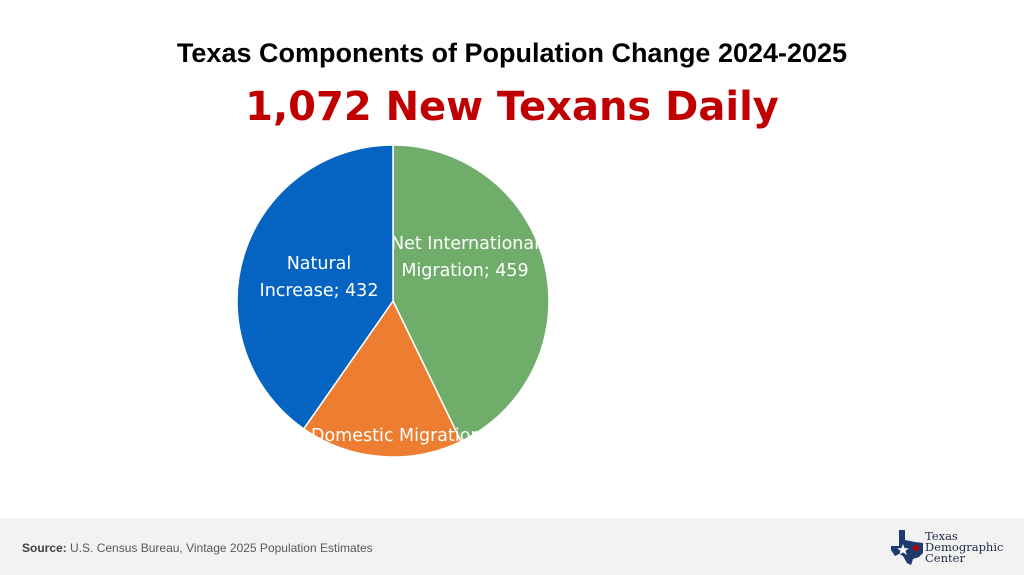 Image resolution: width=1024 pixels, height=575 pixels. What do you see at coordinates (465, 244) in the screenshot?
I see `data-label-net-international-line1: Net International` at bounding box center [465, 244].